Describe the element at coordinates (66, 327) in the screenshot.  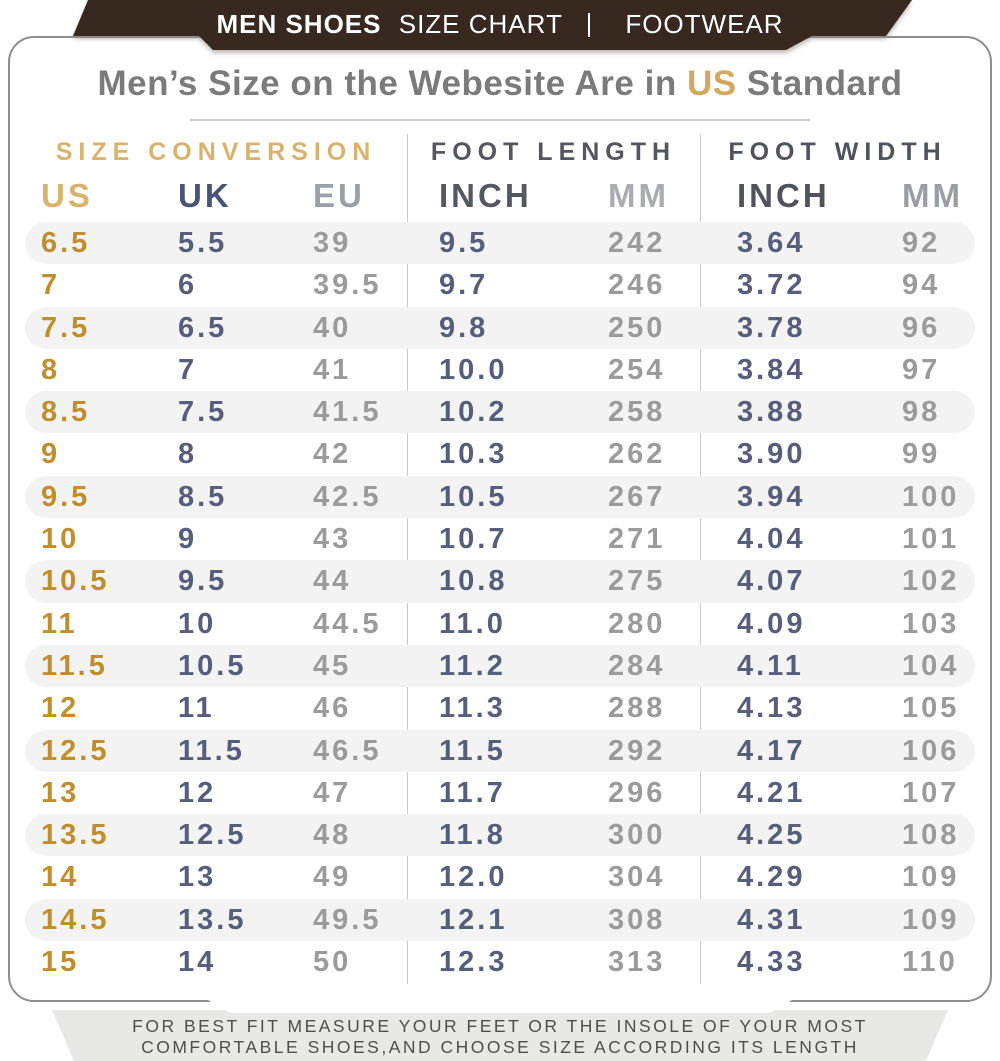
I see `cell-us-col1-row3: 7.5` at that location.